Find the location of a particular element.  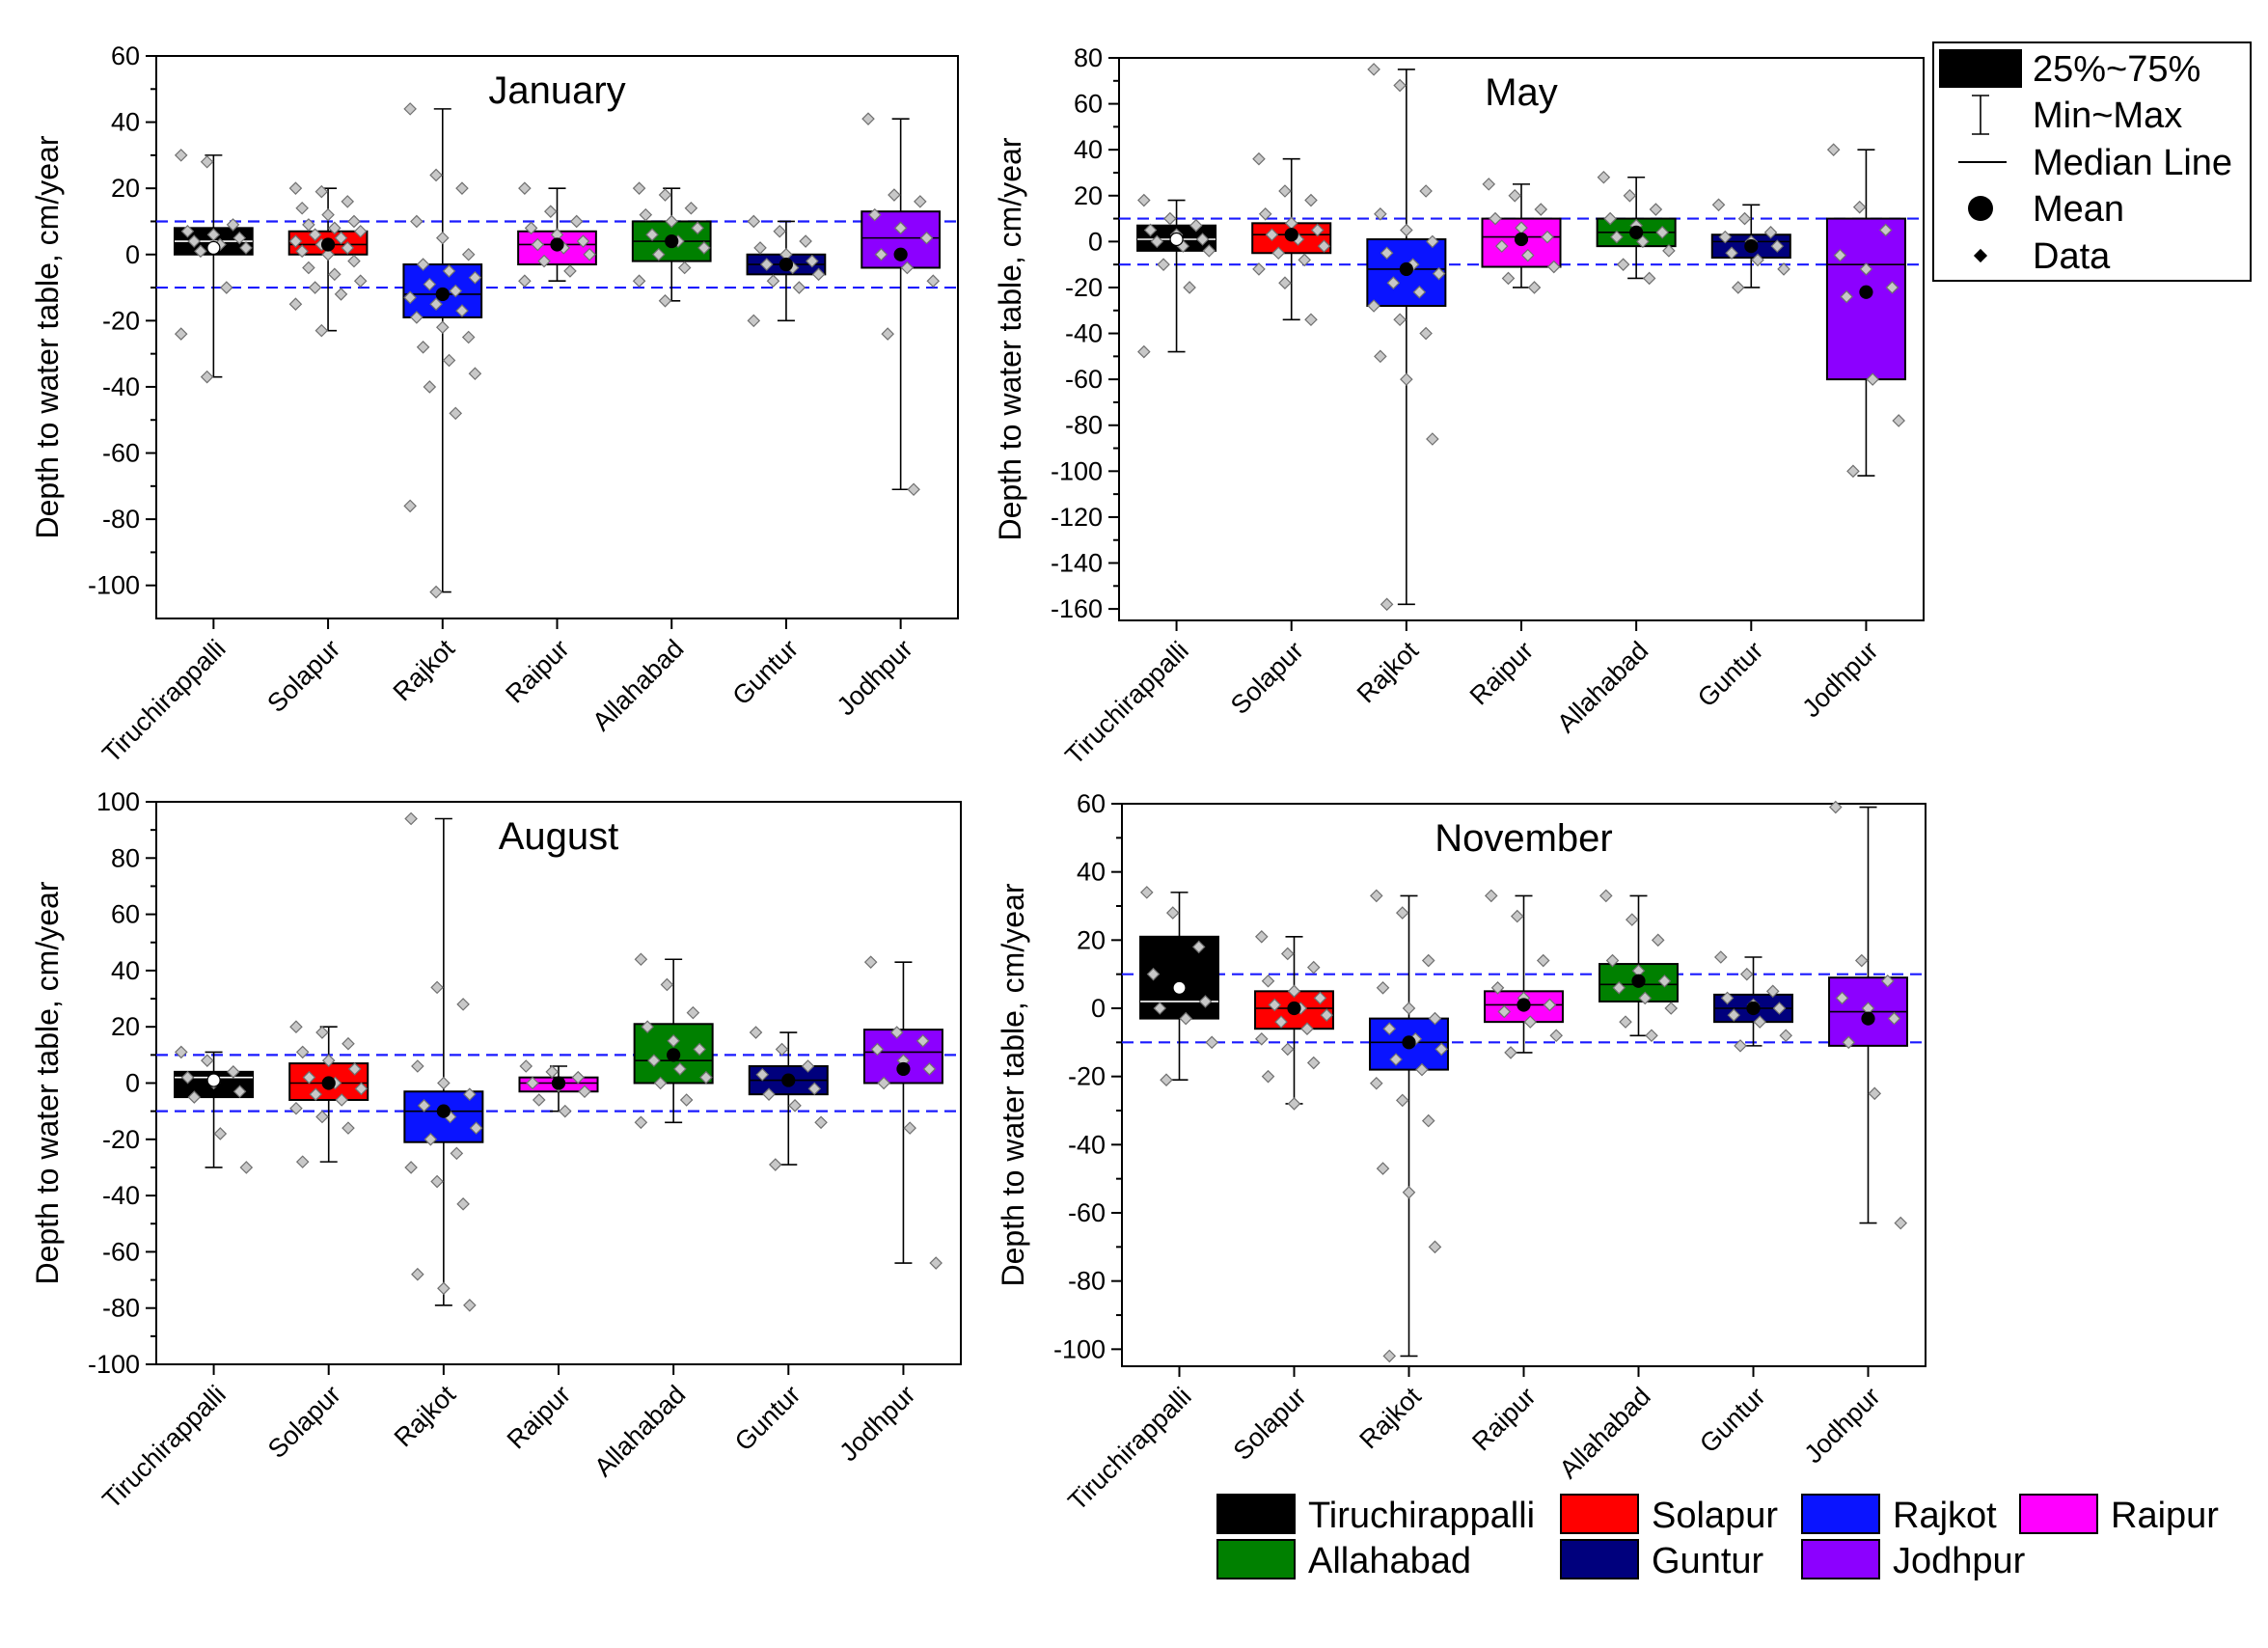

legend-item-allahabad: Allahabad is located at coordinates (1343, 1560).